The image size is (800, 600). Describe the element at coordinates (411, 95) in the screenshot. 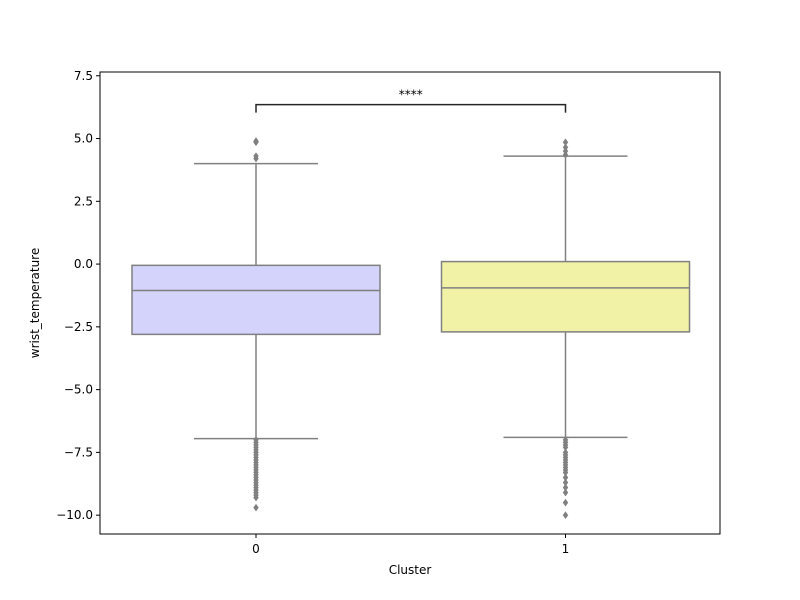

I see `significance-text: ****` at that location.